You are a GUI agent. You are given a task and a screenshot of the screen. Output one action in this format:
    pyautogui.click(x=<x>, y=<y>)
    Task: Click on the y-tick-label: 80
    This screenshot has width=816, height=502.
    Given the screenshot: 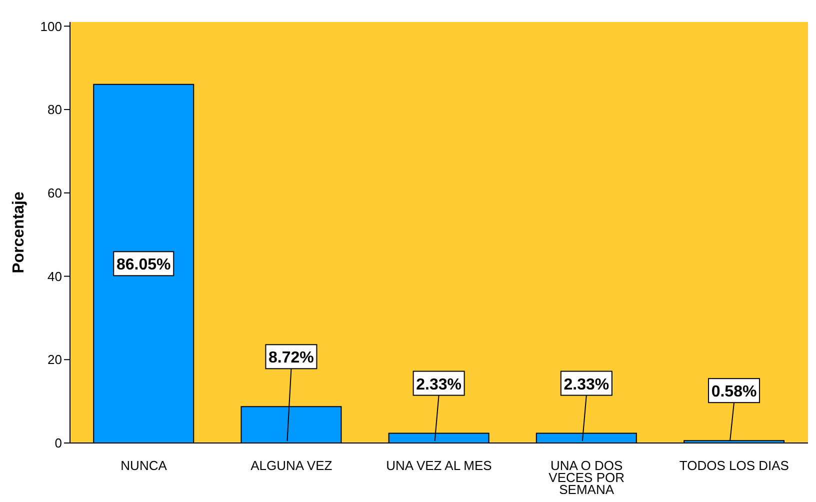 What is the action you would take?
    pyautogui.click(x=55, y=110)
    